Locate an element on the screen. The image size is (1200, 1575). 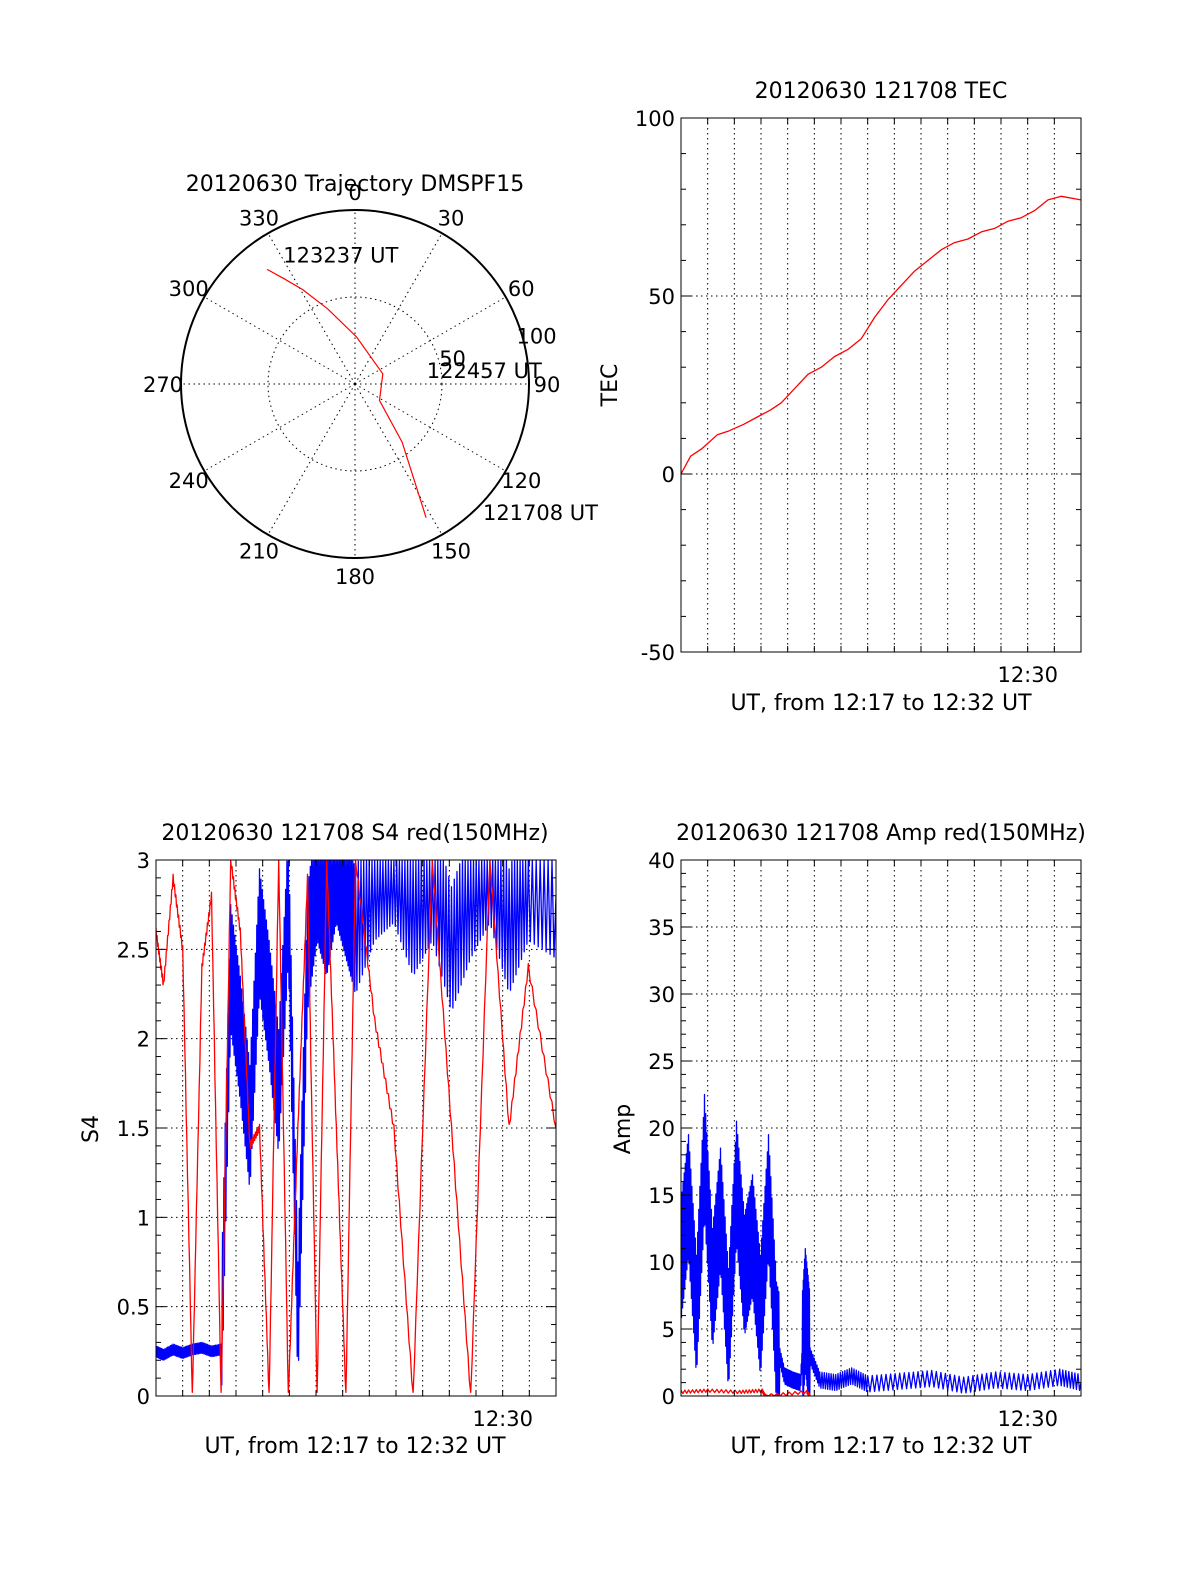
y-tick-label: 15 is located at coordinates (661, 1196).